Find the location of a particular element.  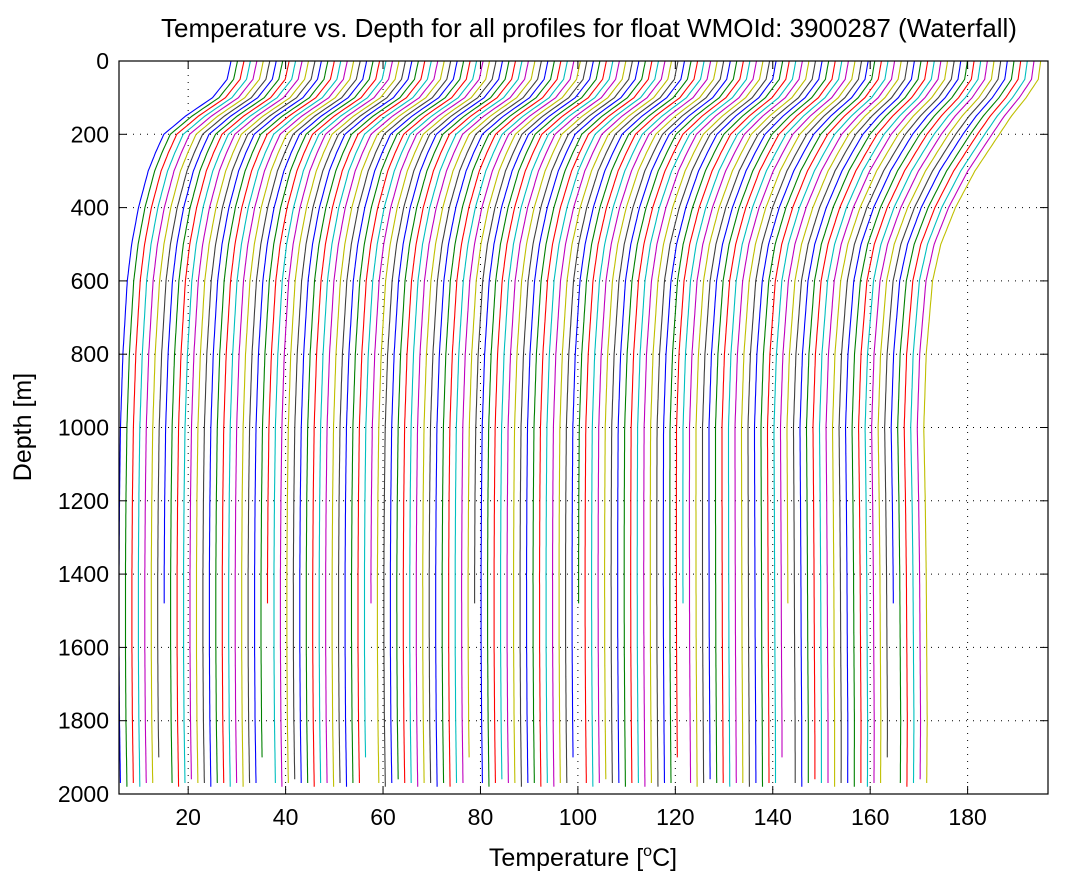

y-tick-label: 200 is located at coordinates (90, 134).